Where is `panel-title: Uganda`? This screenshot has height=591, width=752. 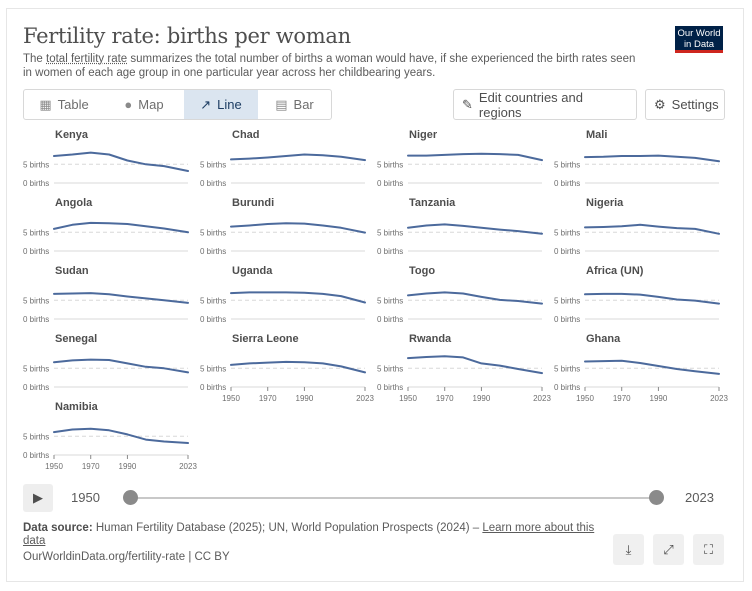
panel-title: Uganda is located at coordinates (252, 271).